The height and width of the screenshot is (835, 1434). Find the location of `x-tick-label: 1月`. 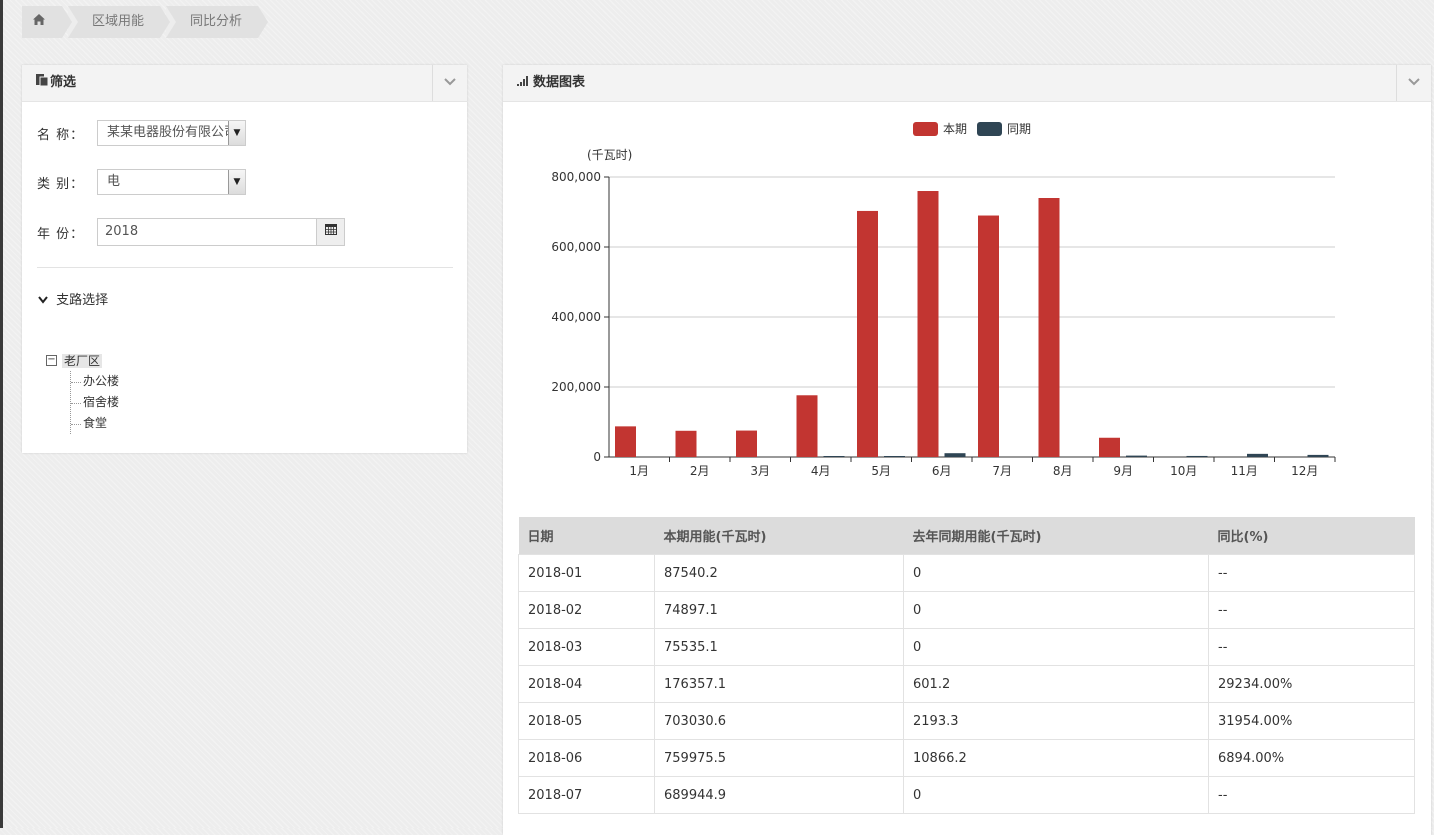

x-tick-label: 1月 is located at coordinates (639, 471).